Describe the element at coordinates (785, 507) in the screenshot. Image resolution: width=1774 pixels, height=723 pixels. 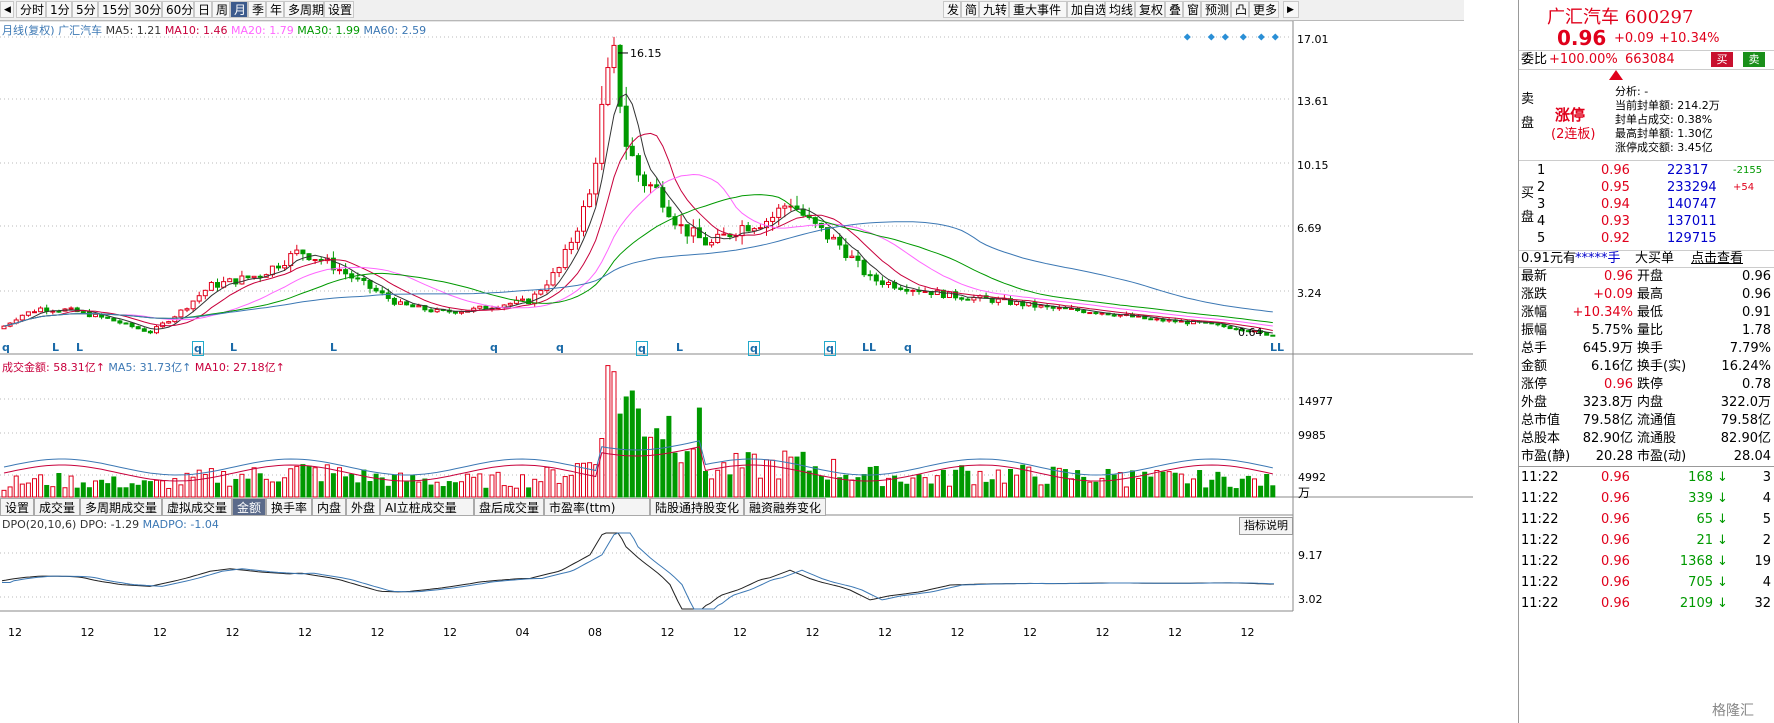
I see `indicator-tab-12: 融资融券变化` at that location.